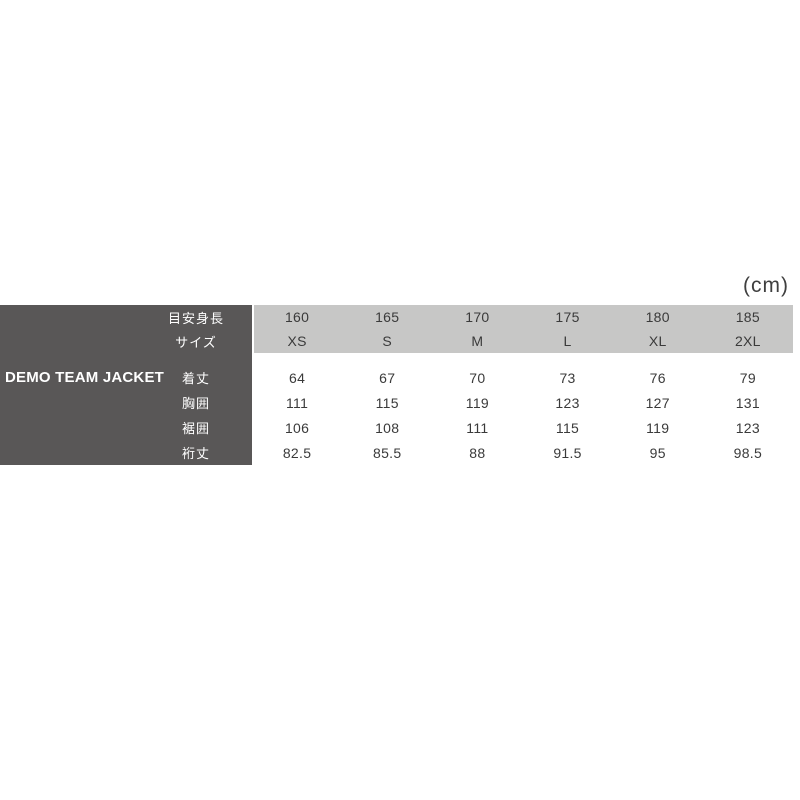  I want to click on row-label-body-length: 着丈, so click(195, 378).